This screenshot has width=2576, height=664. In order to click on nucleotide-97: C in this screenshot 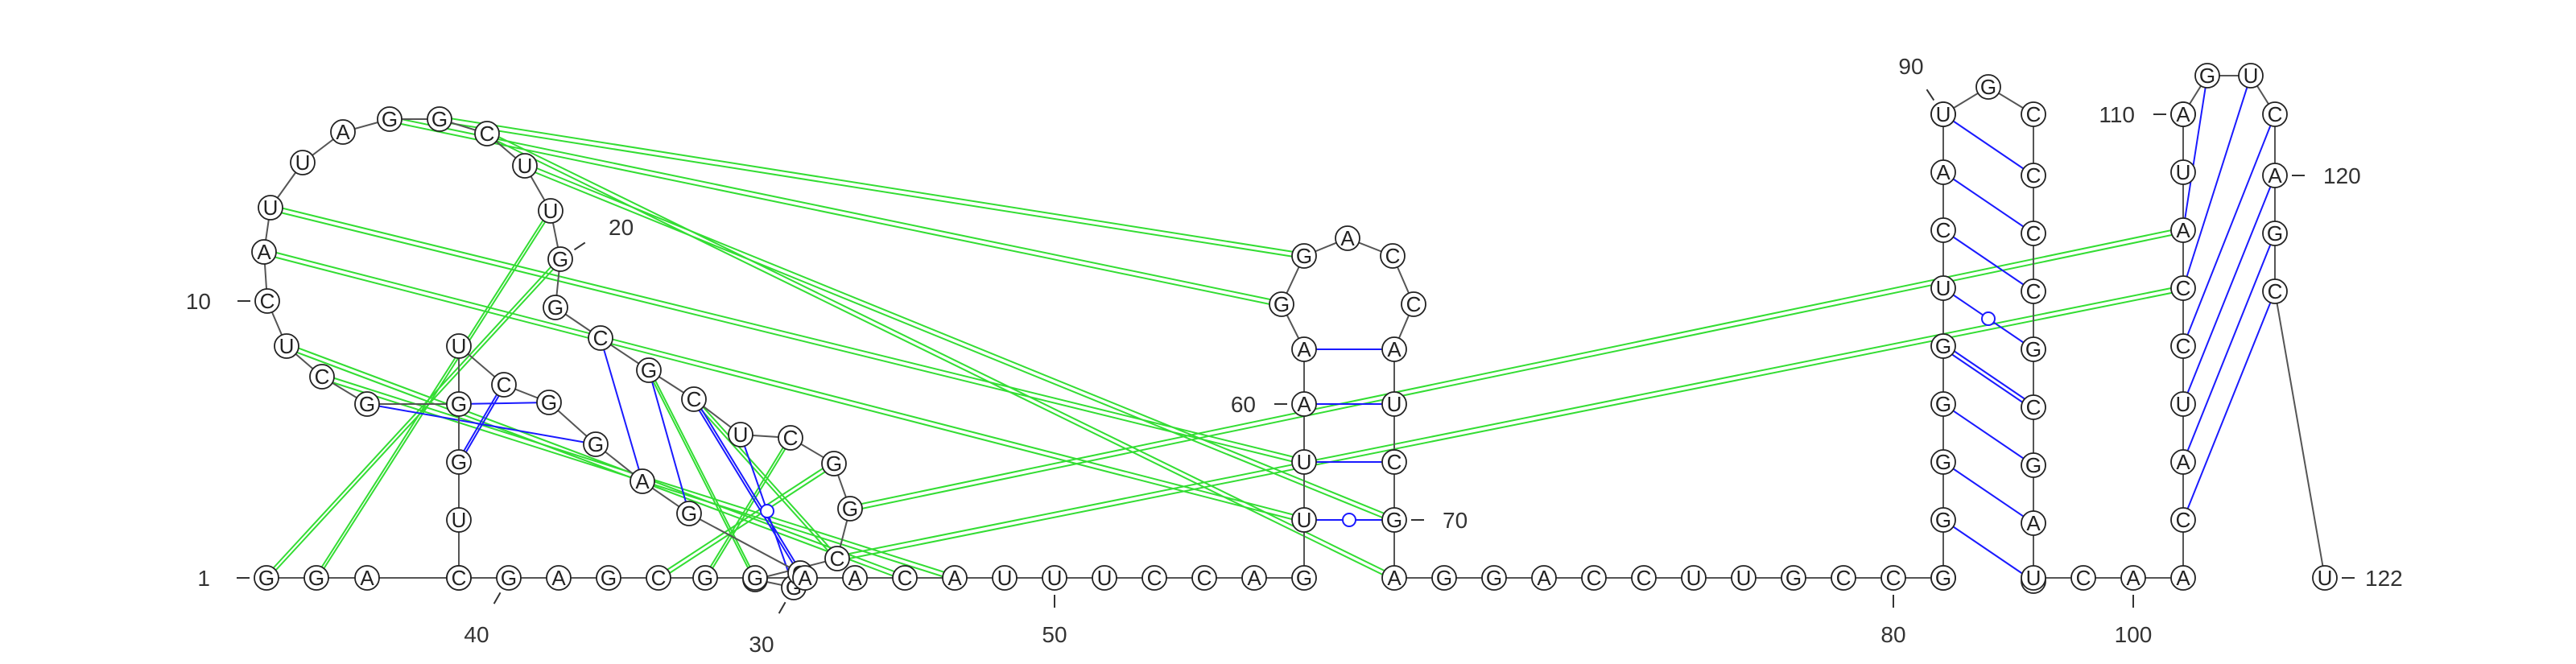, I will do `click(2033, 291)`.